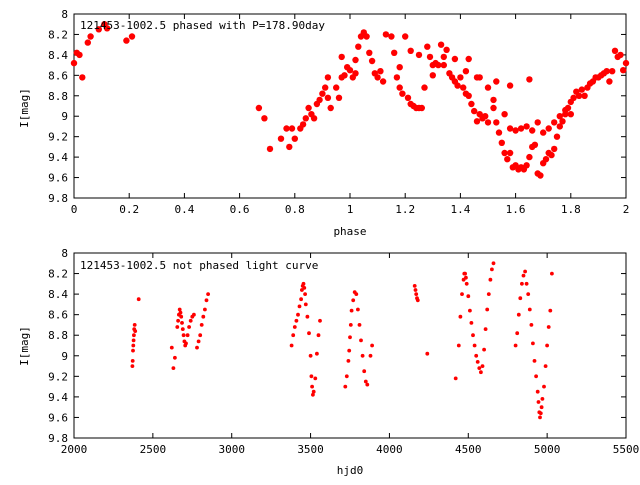  What do you see at coordinates (58, 315) in the screenshot?
I see `y-tick-label: 8.6` at bounding box center [58, 315].